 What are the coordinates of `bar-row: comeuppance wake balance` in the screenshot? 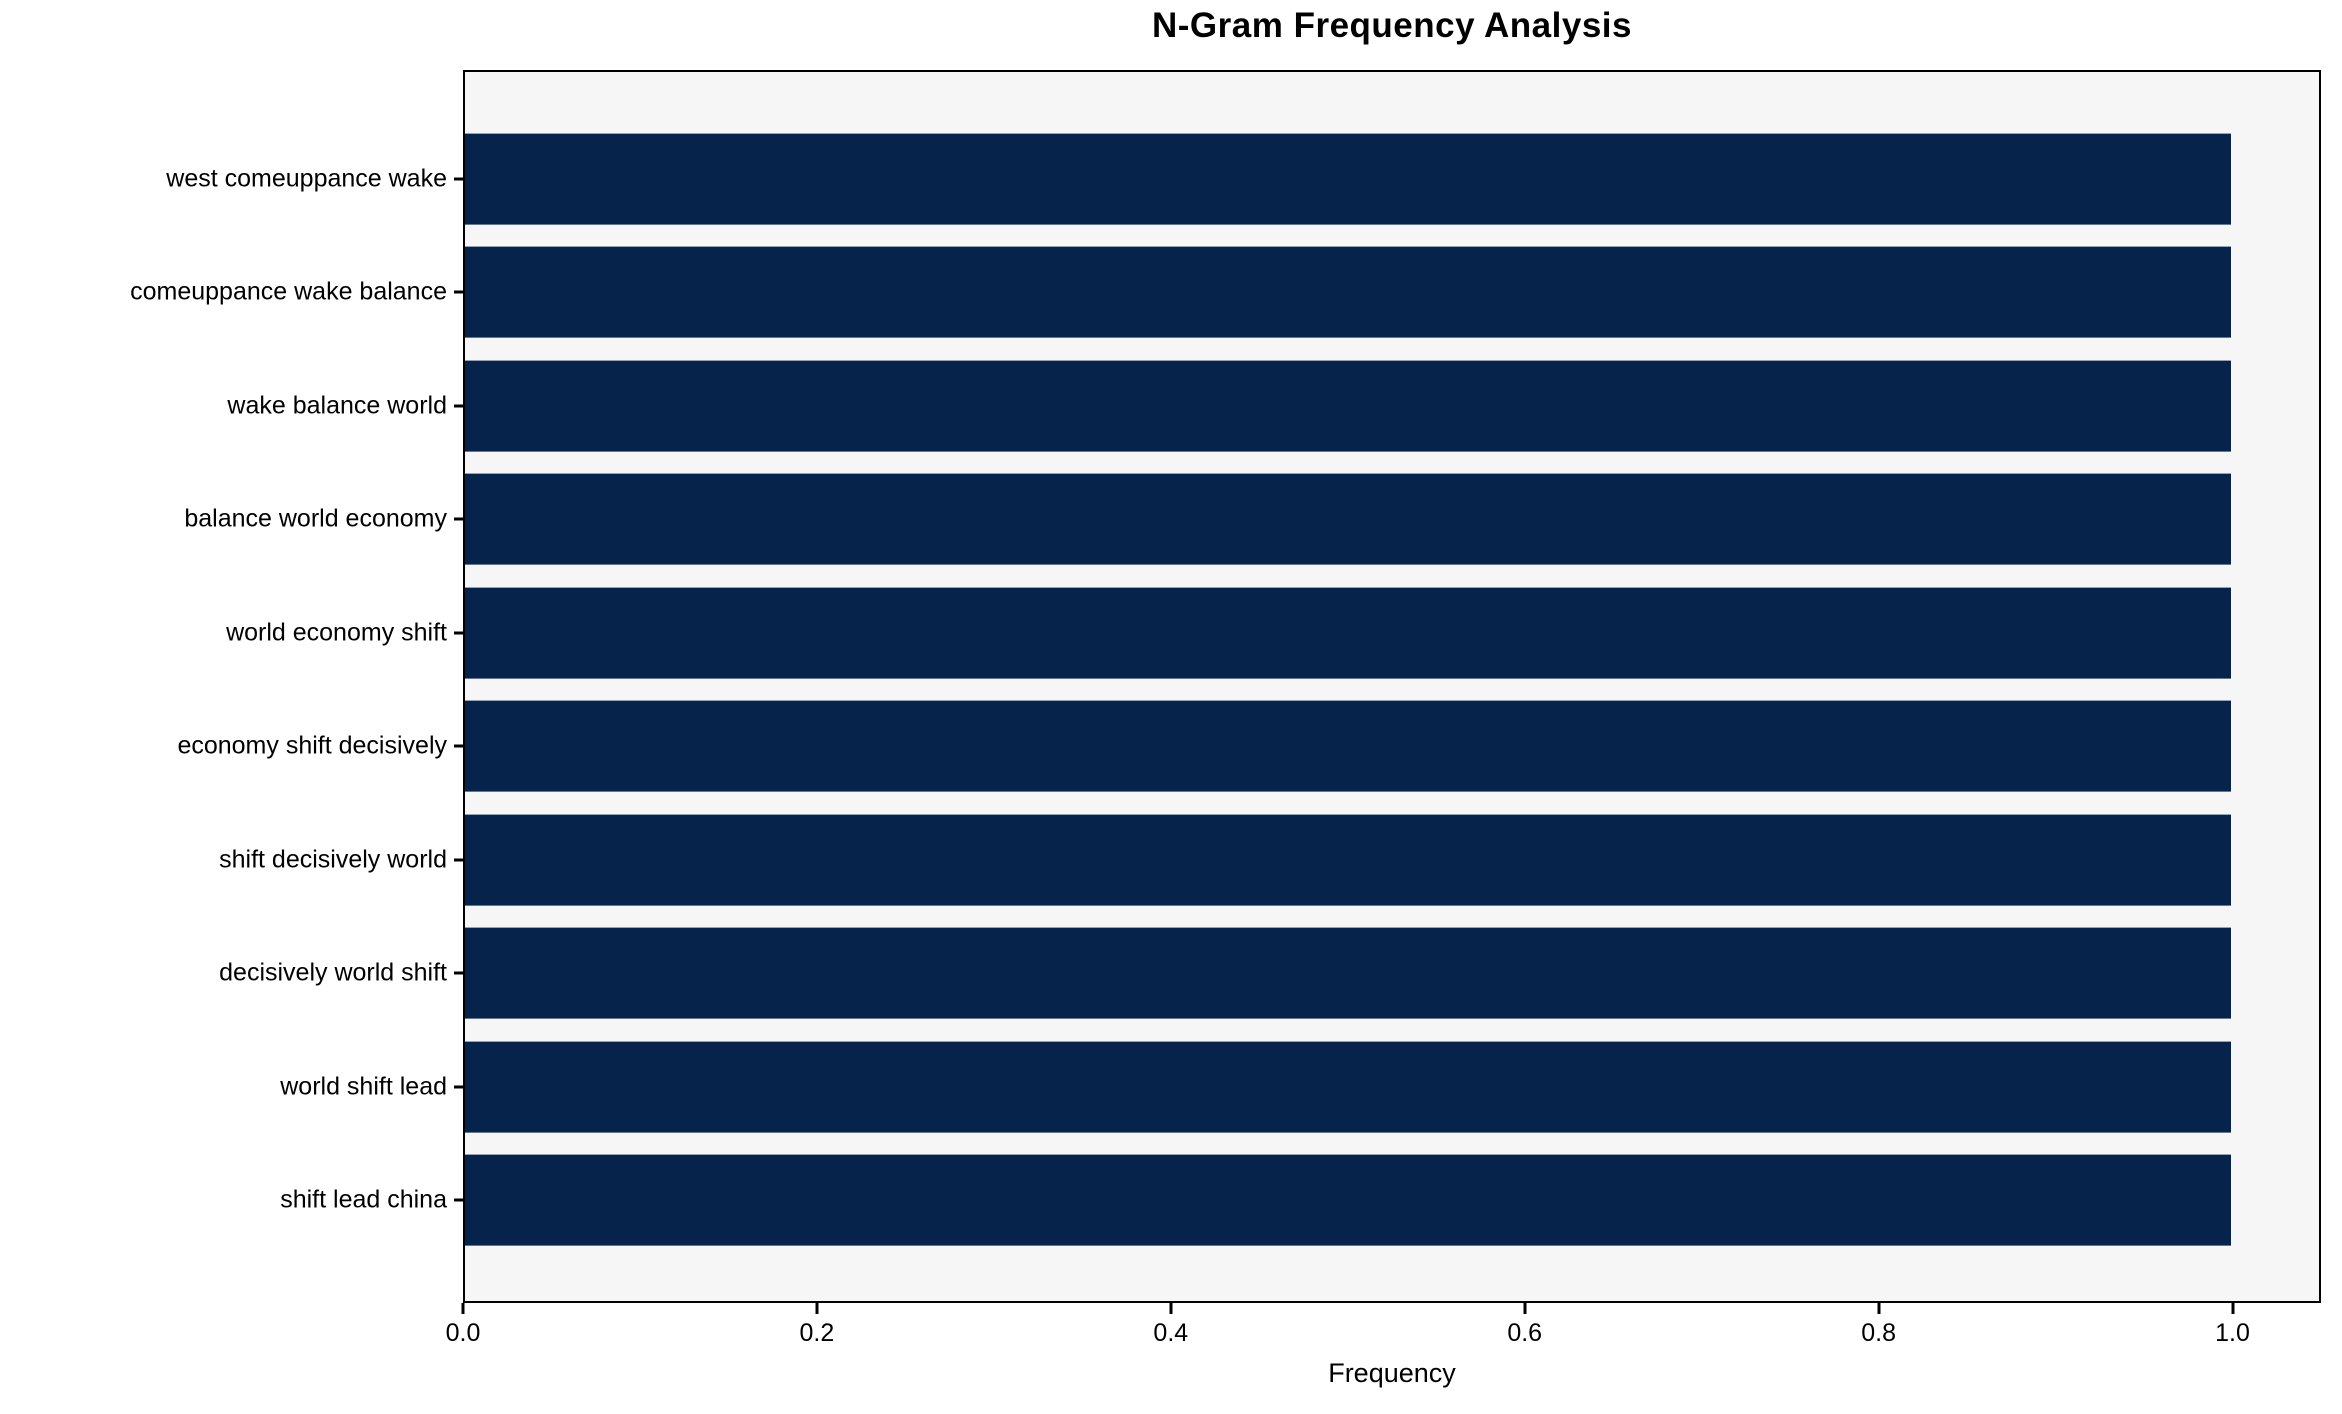 It's located at (1224, 293).